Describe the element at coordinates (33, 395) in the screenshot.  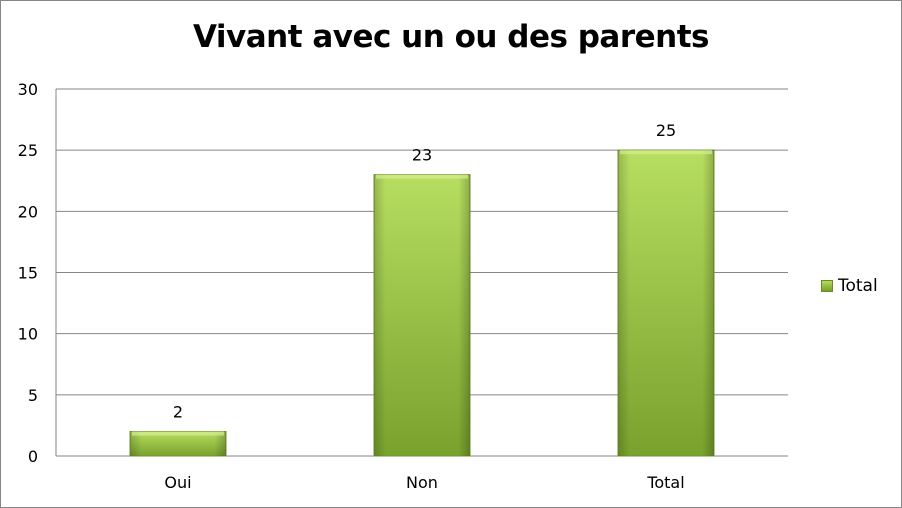
I see `y-tick-label: 5` at that location.